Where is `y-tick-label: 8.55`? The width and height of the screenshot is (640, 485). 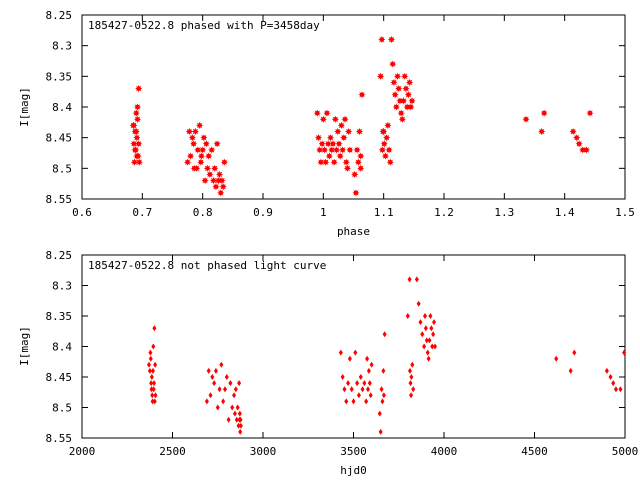
y-tick-label: 8.55 is located at coordinates (59, 438).